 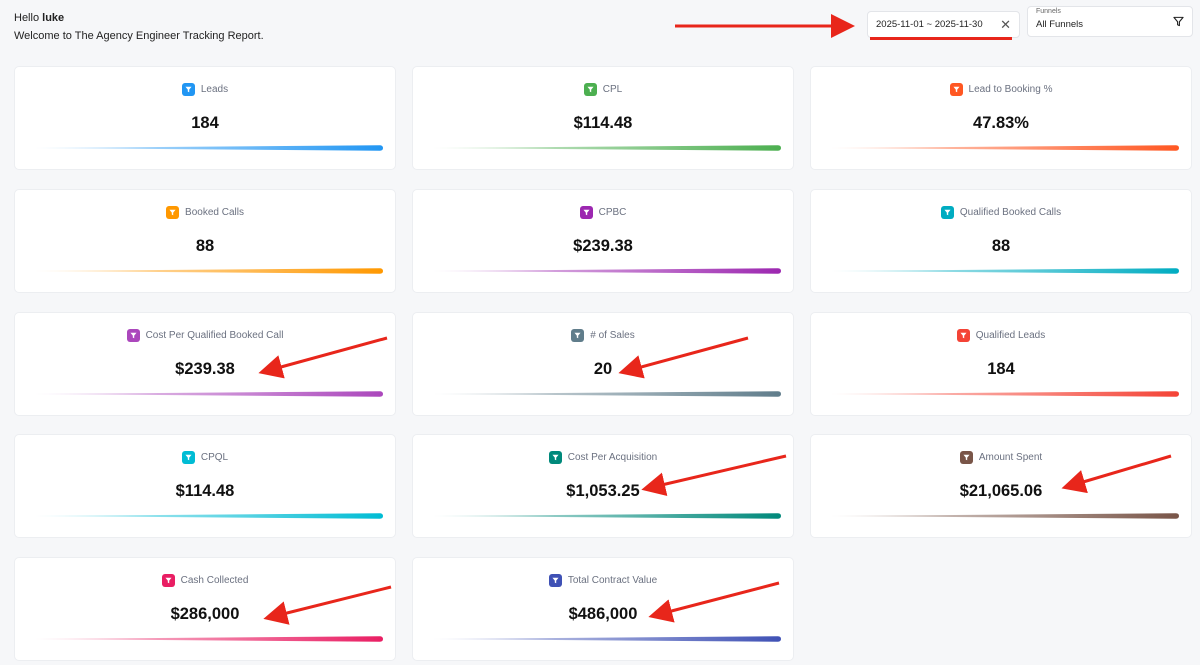 I want to click on close-icon: ✕, so click(x=1005, y=24).